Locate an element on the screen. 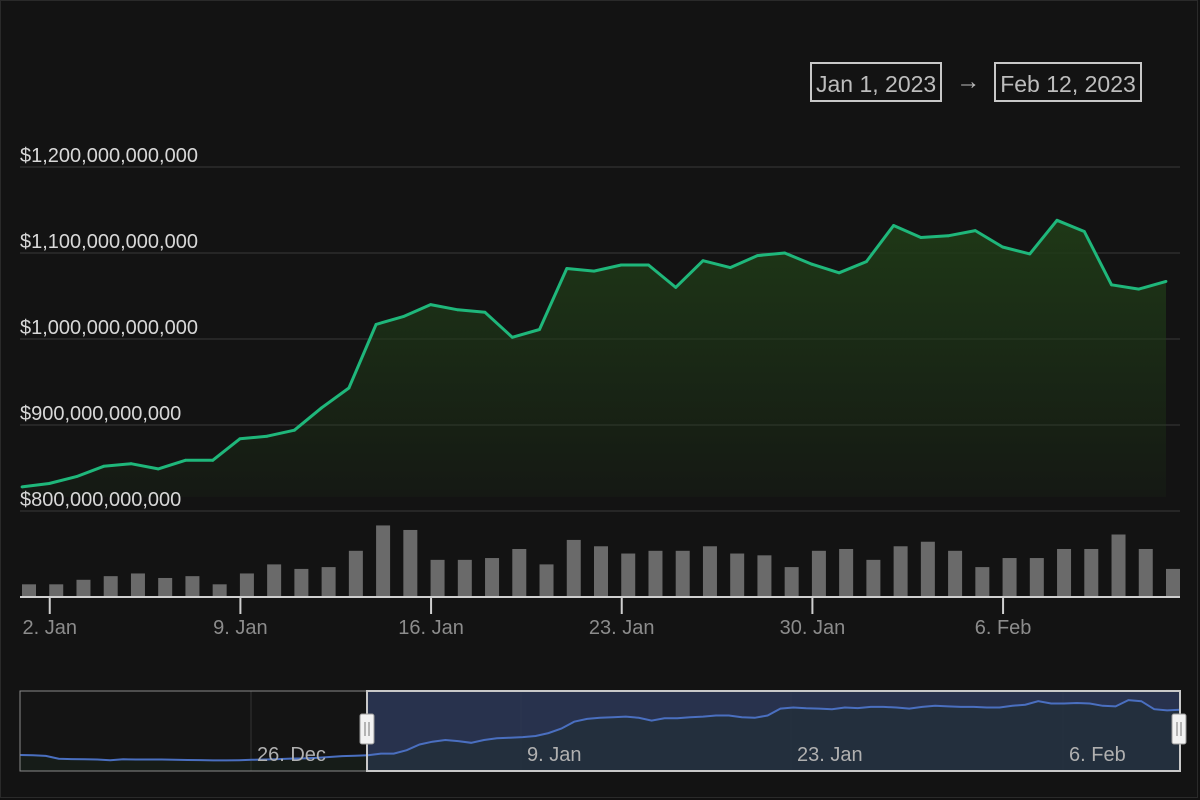 Image resolution: width=1200 pixels, height=800 pixels. x-axis-label: 30. Jan is located at coordinates (813, 628).